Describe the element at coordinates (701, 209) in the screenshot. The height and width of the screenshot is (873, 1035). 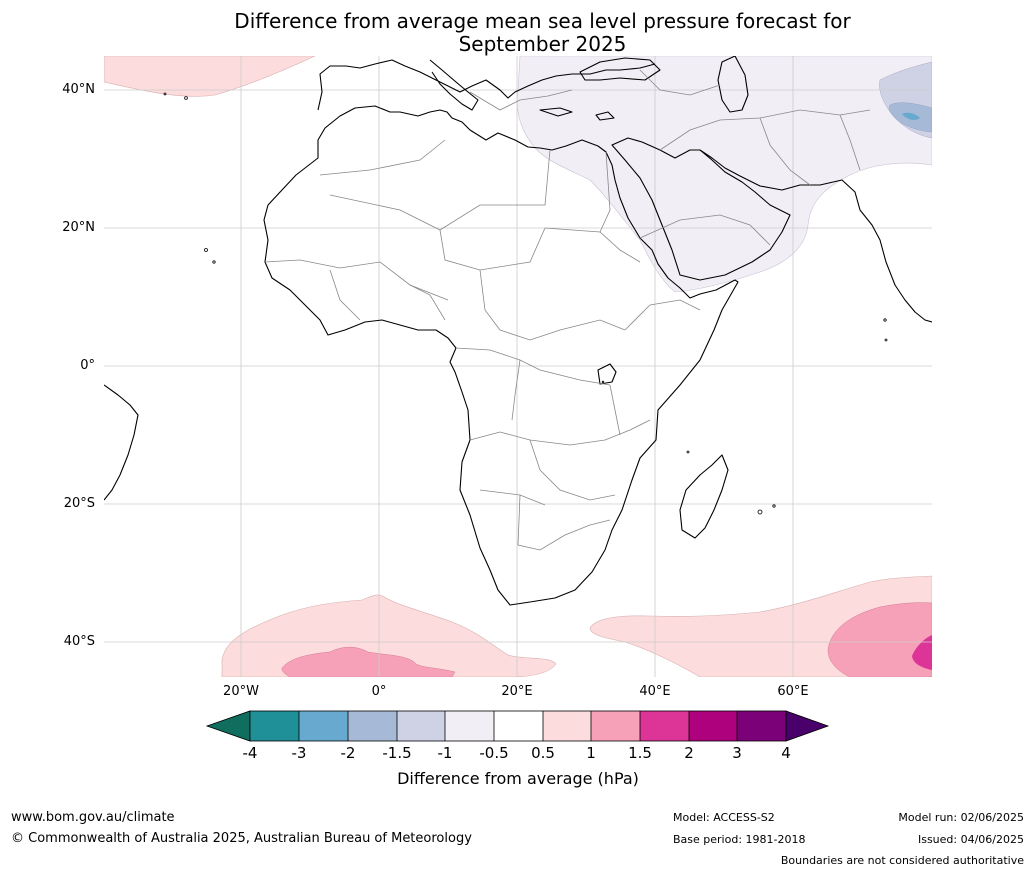
I see `arabia-coastline` at that location.